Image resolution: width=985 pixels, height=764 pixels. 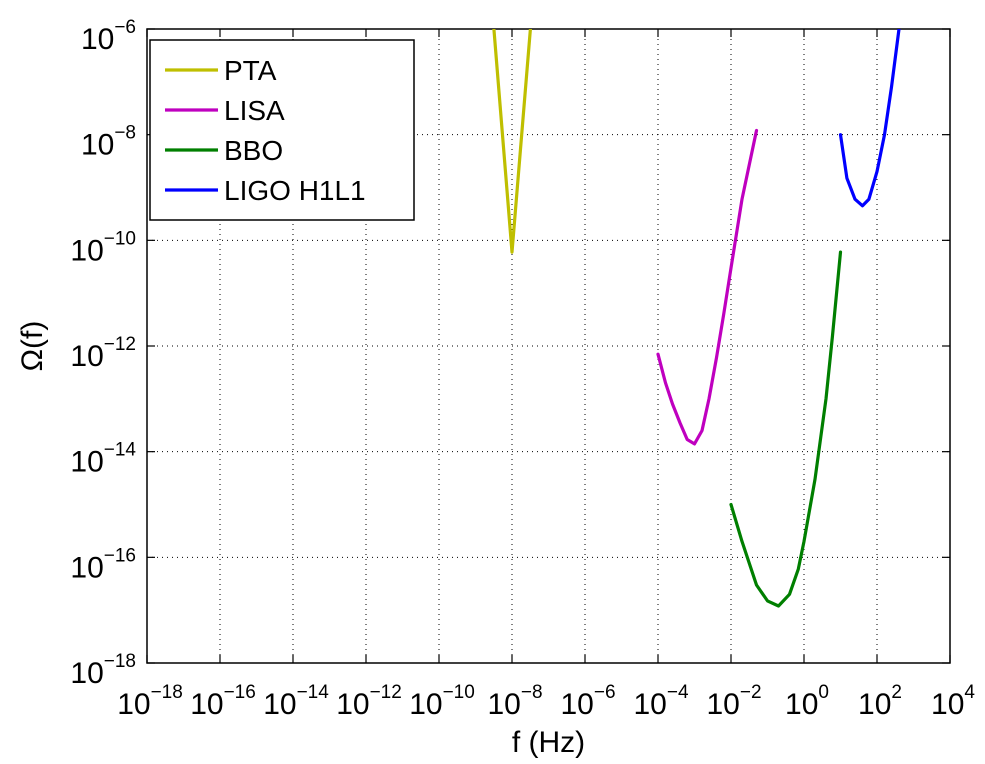 I want to click on x-tick-label: 10⁰, so click(x=807, y=701).